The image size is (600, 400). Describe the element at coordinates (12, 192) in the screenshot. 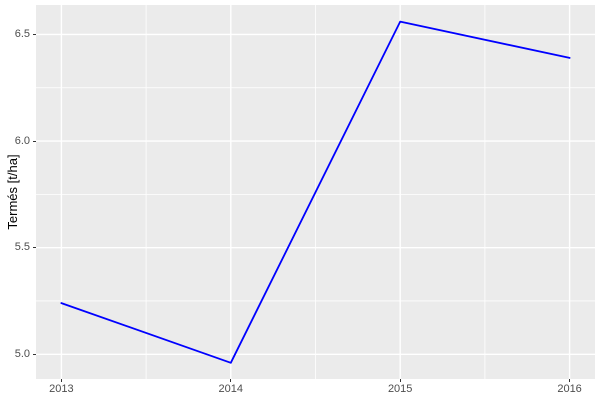

I see `y-axis-title: Termés [t/ha]` at that location.